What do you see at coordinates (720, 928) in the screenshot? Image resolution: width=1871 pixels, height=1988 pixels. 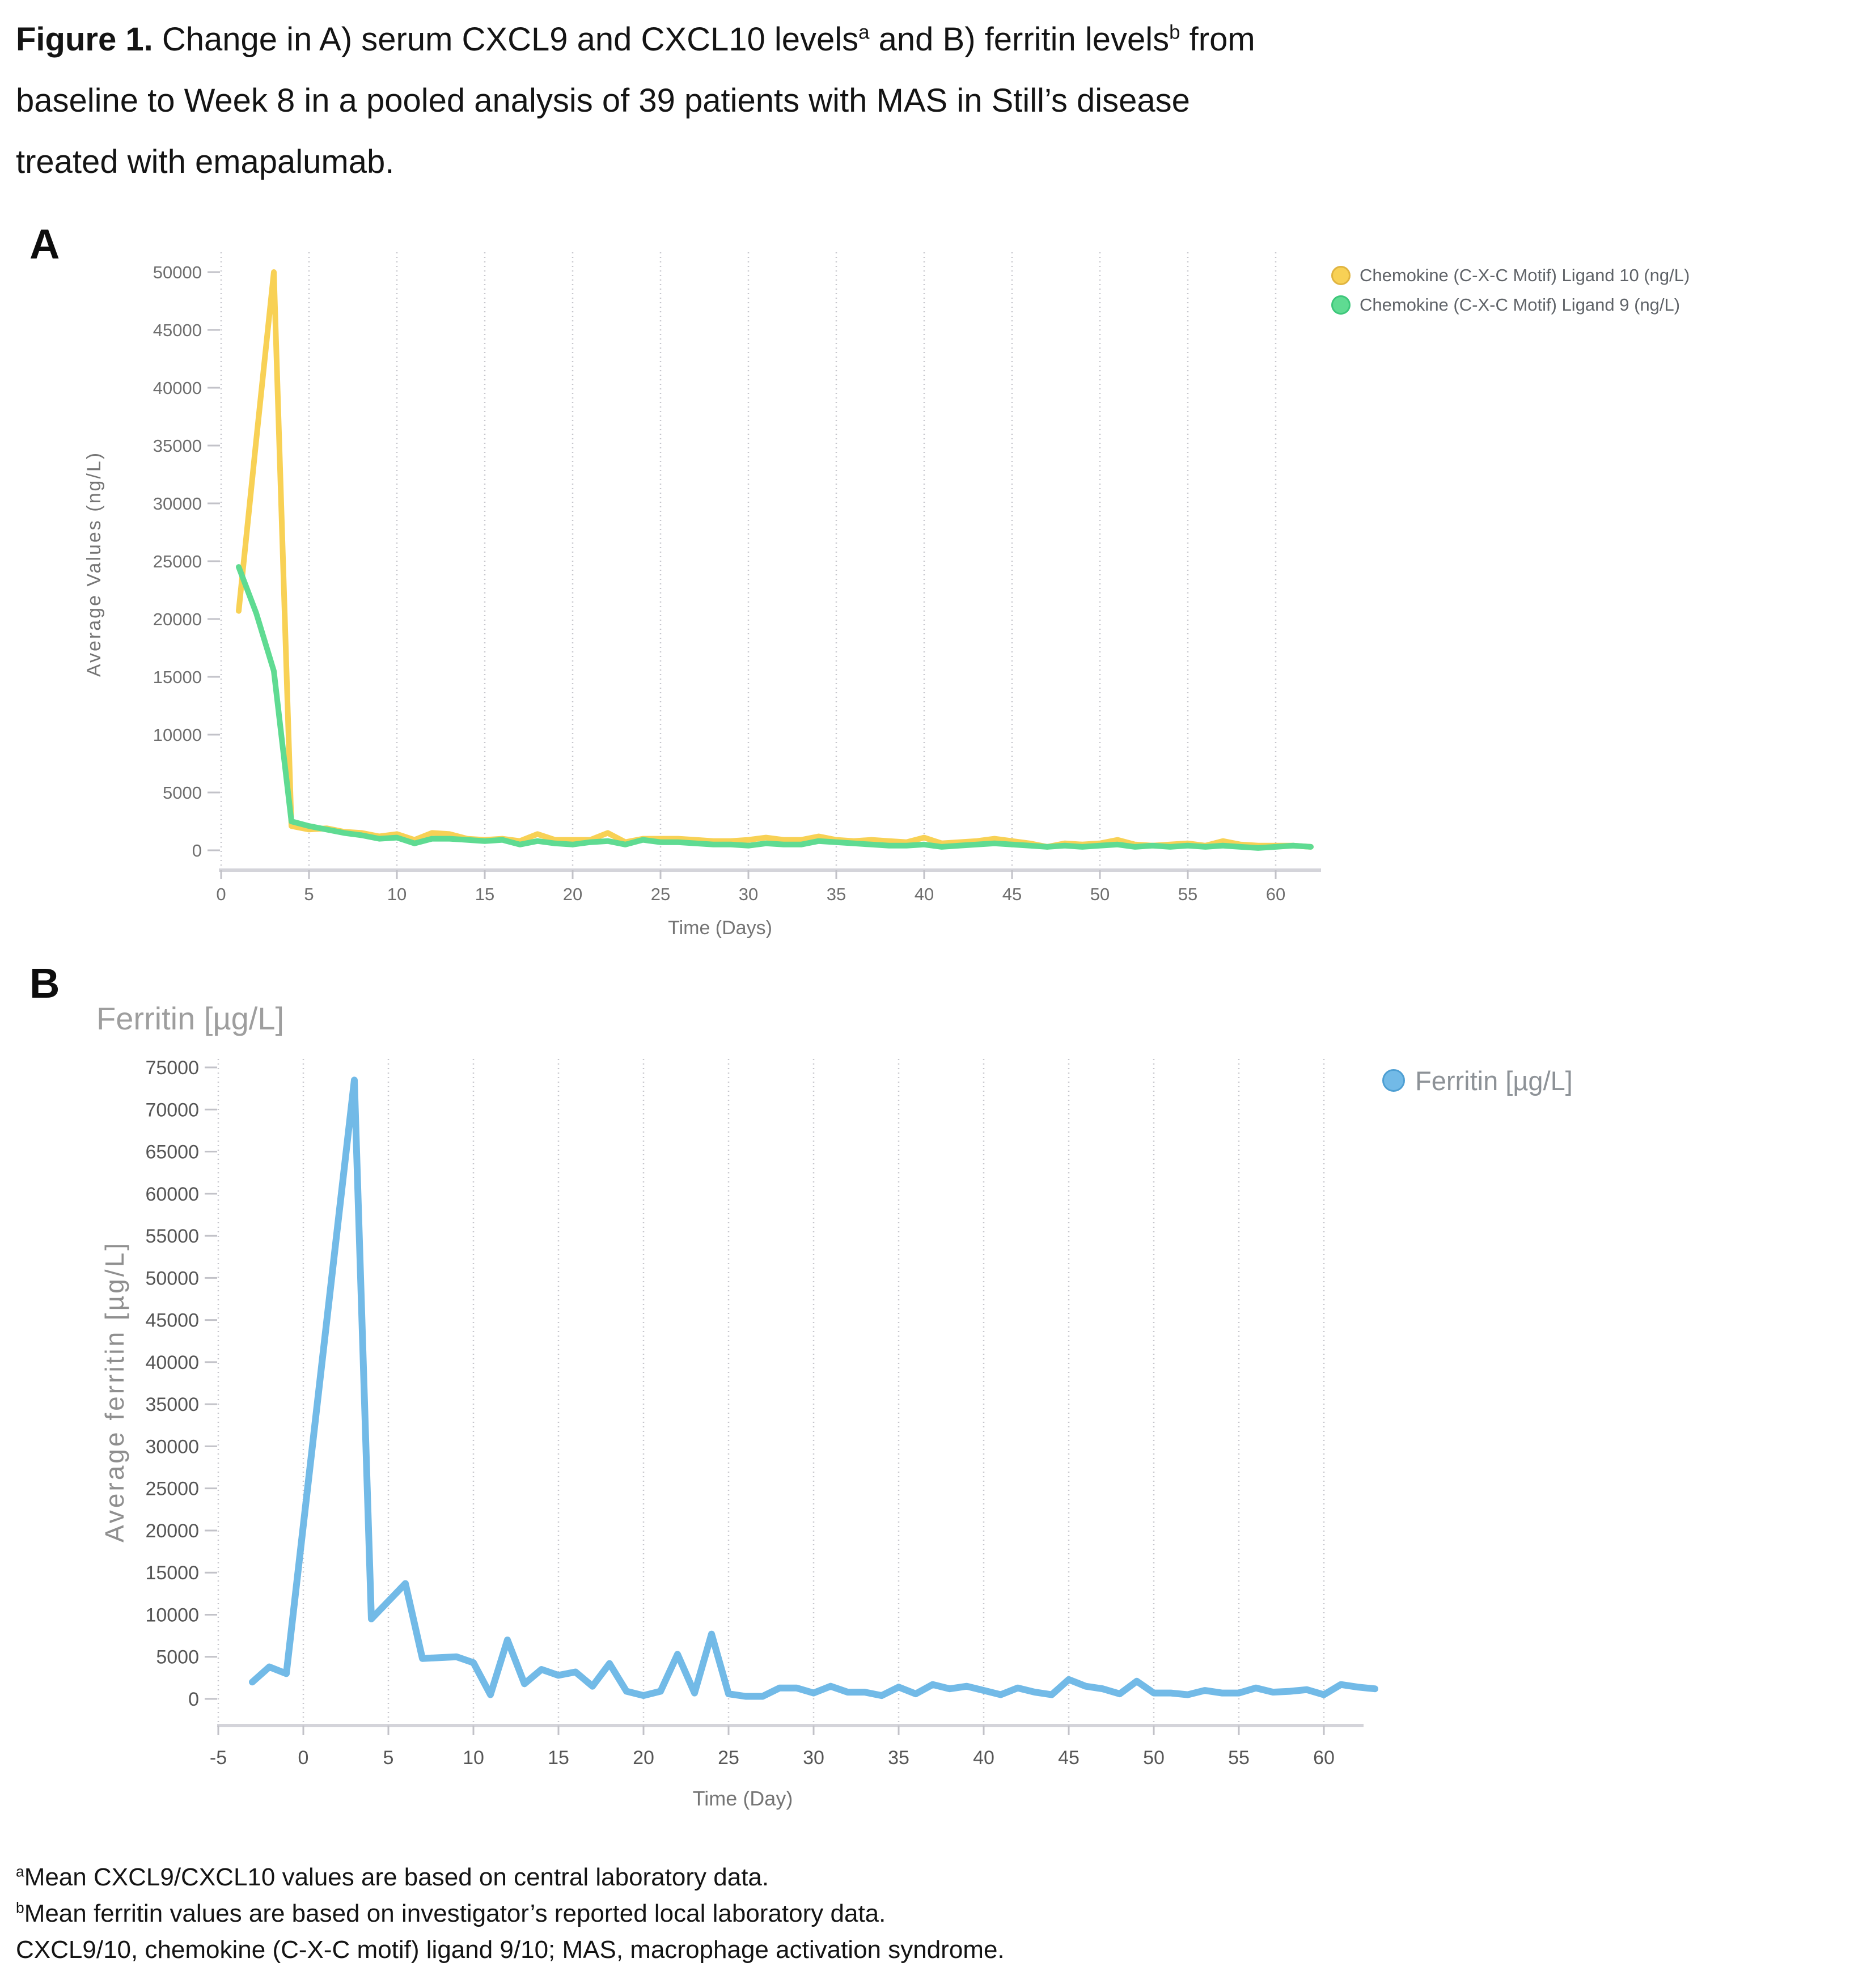 I see `panel-a-x-axis-title: Time (Days)` at bounding box center [720, 928].